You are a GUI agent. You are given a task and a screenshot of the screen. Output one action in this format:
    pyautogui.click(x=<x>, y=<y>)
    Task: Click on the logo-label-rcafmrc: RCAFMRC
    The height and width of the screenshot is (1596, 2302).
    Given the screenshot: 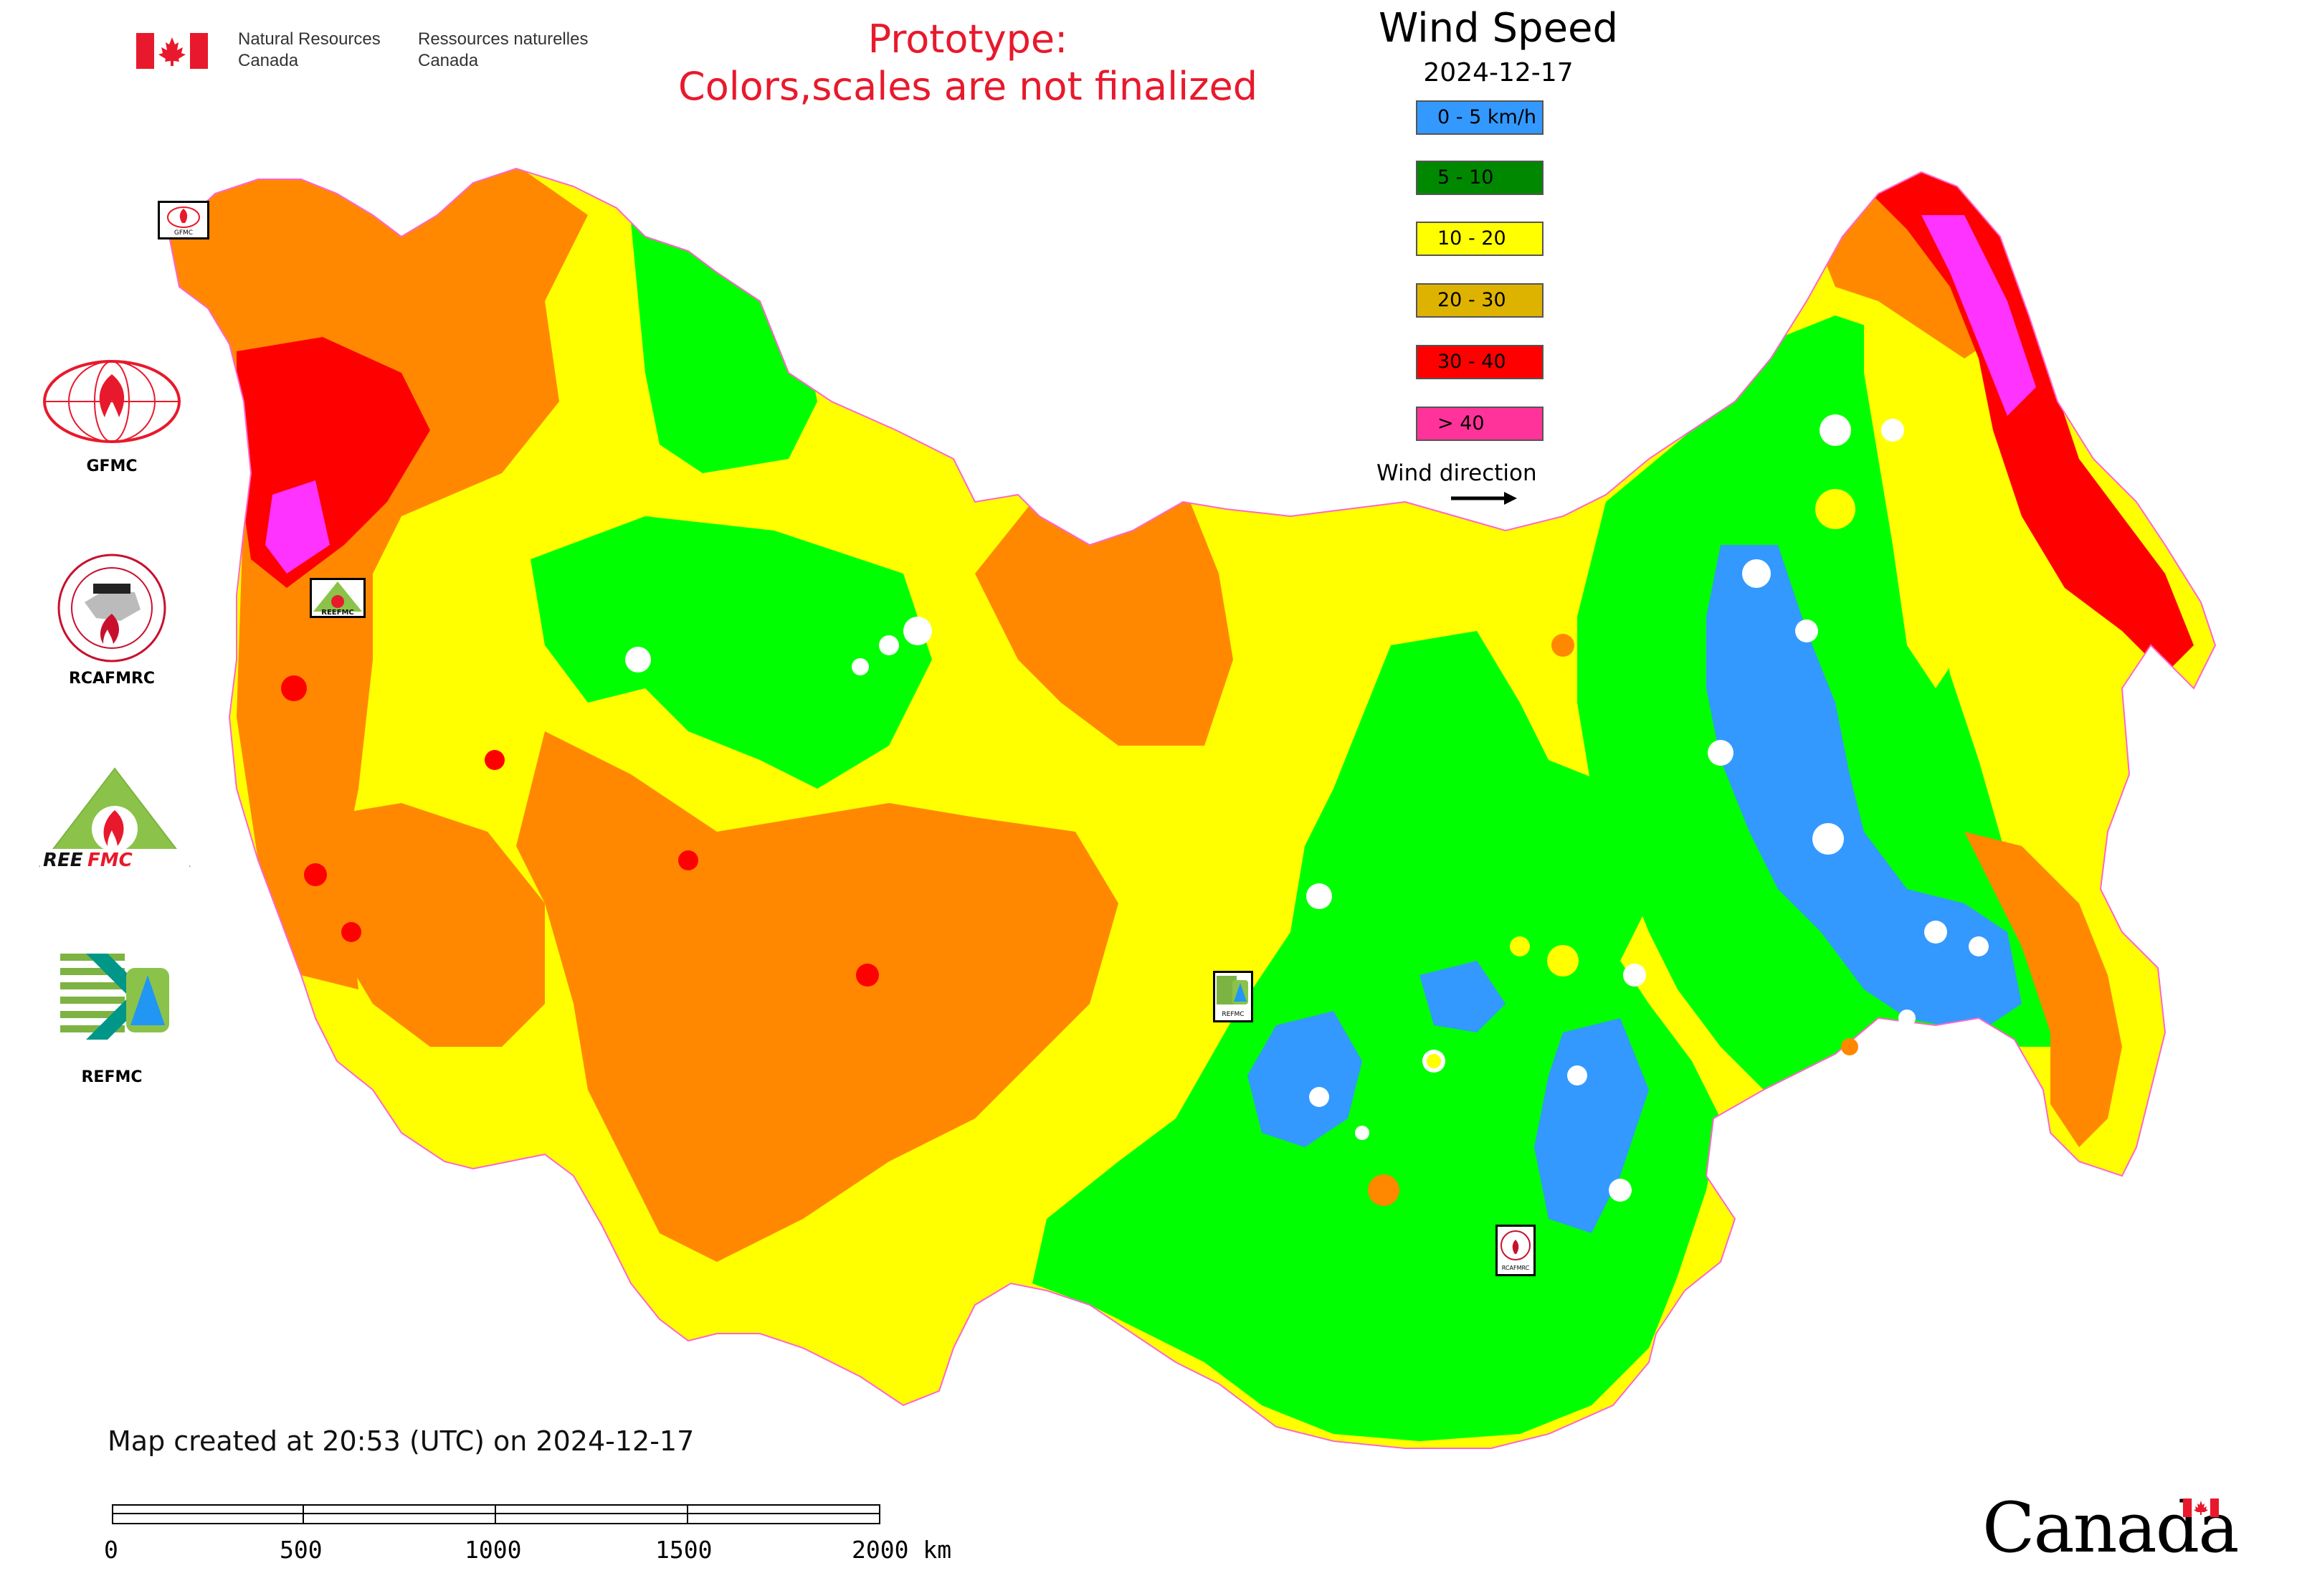 What is the action you would take?
    pyautogui.click(x=112, y=679)
    